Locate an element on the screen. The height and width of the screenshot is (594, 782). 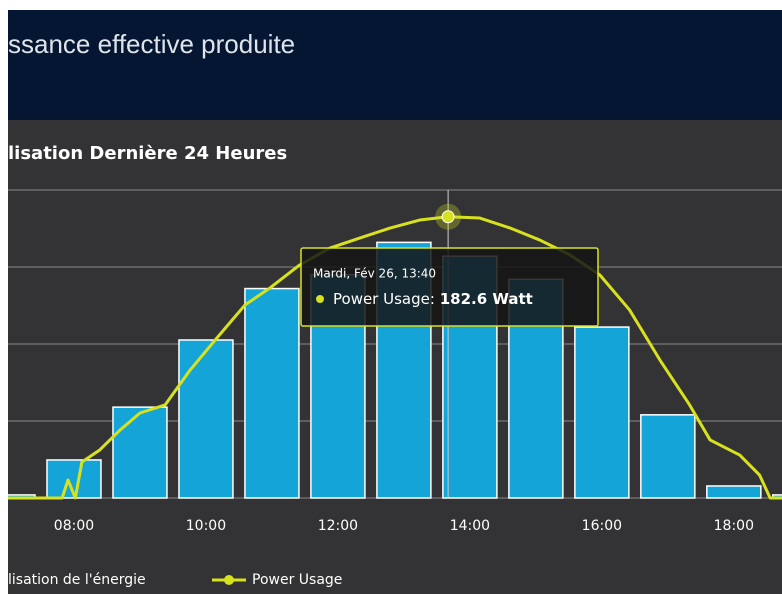
legend-label: lisation de l'énergie is located at coordinates (77, 580).